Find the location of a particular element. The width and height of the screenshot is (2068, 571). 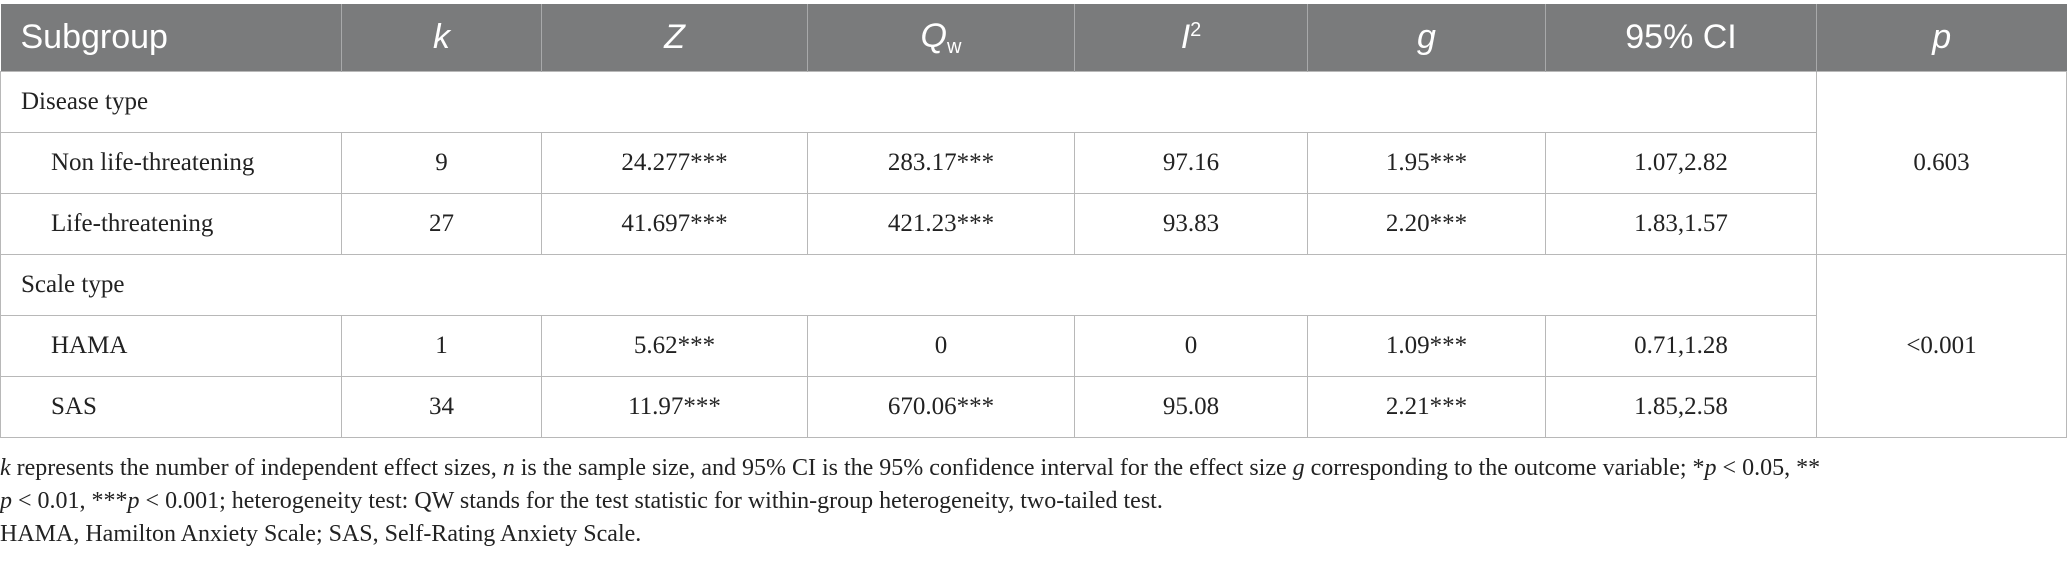

cell-i2: 95.08 is located at coordinates (1191, 407).